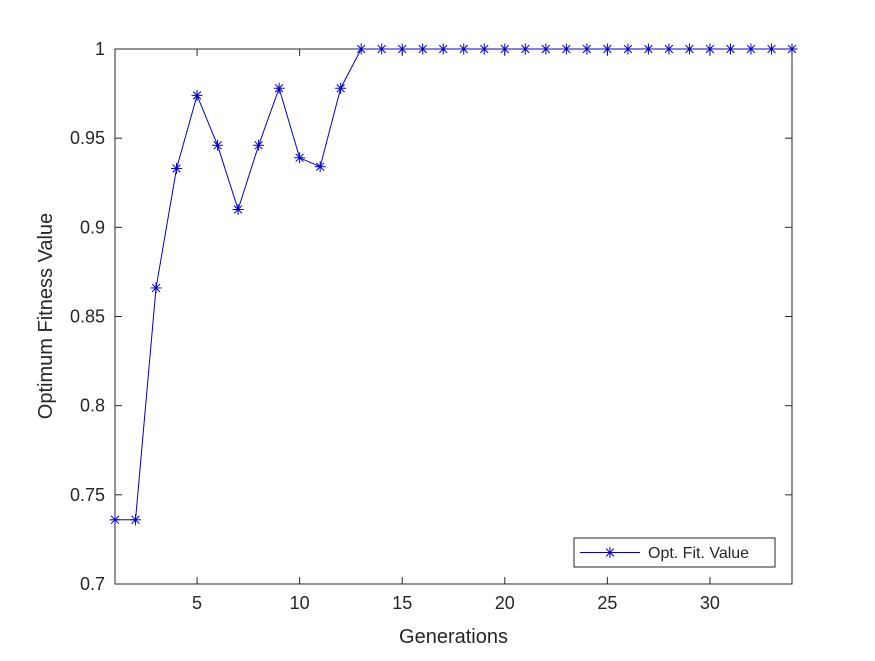  Describe the element at coordinates (197, 603) in the screenshot. I see `x-tick-label: 5` at that location.